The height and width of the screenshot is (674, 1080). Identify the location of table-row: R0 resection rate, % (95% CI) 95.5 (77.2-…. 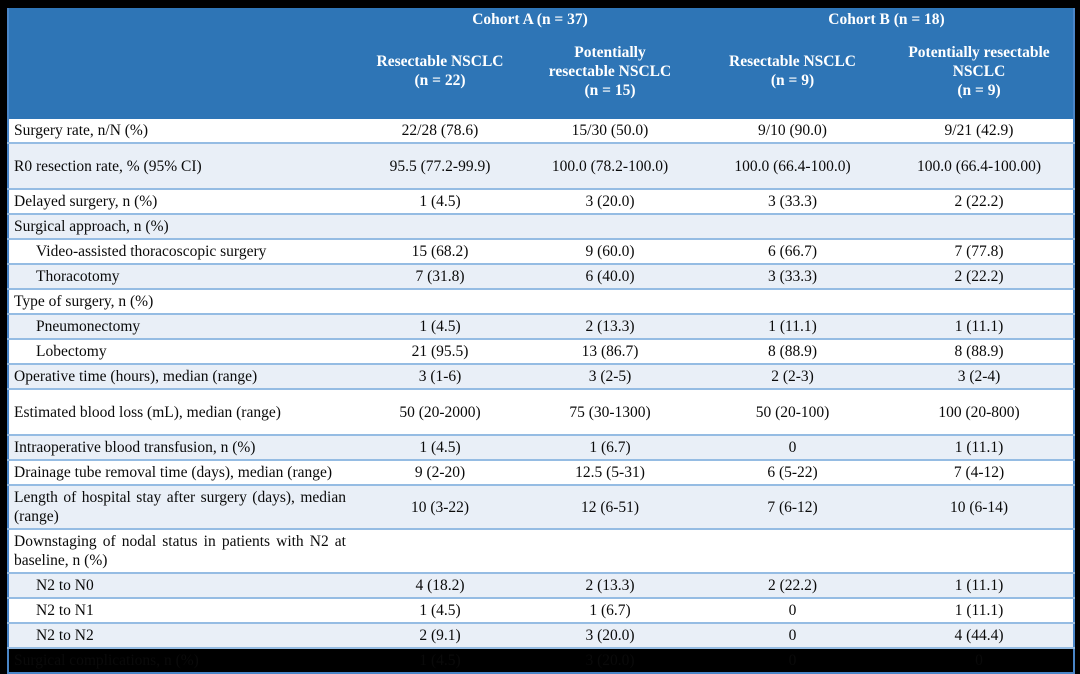
(541, 166).